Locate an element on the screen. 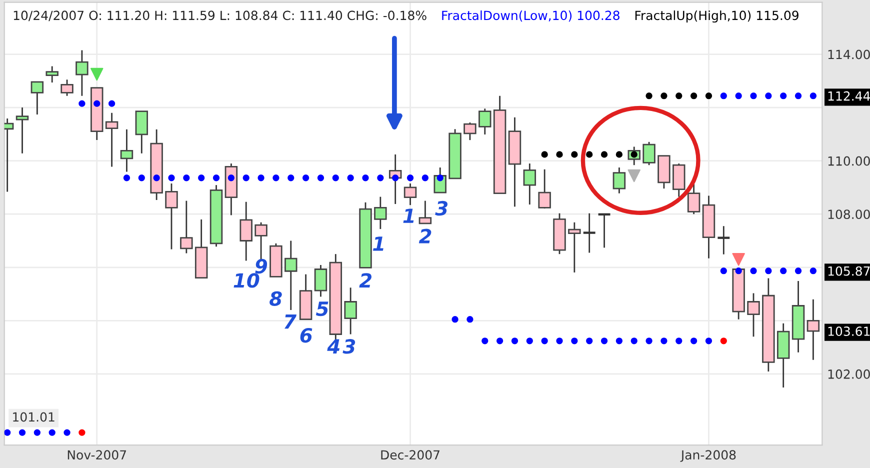 Image resolution: width=870 pixels, height=468 pixels. x-tick-label: Jan-2008 is located at coordinates (708, 456).